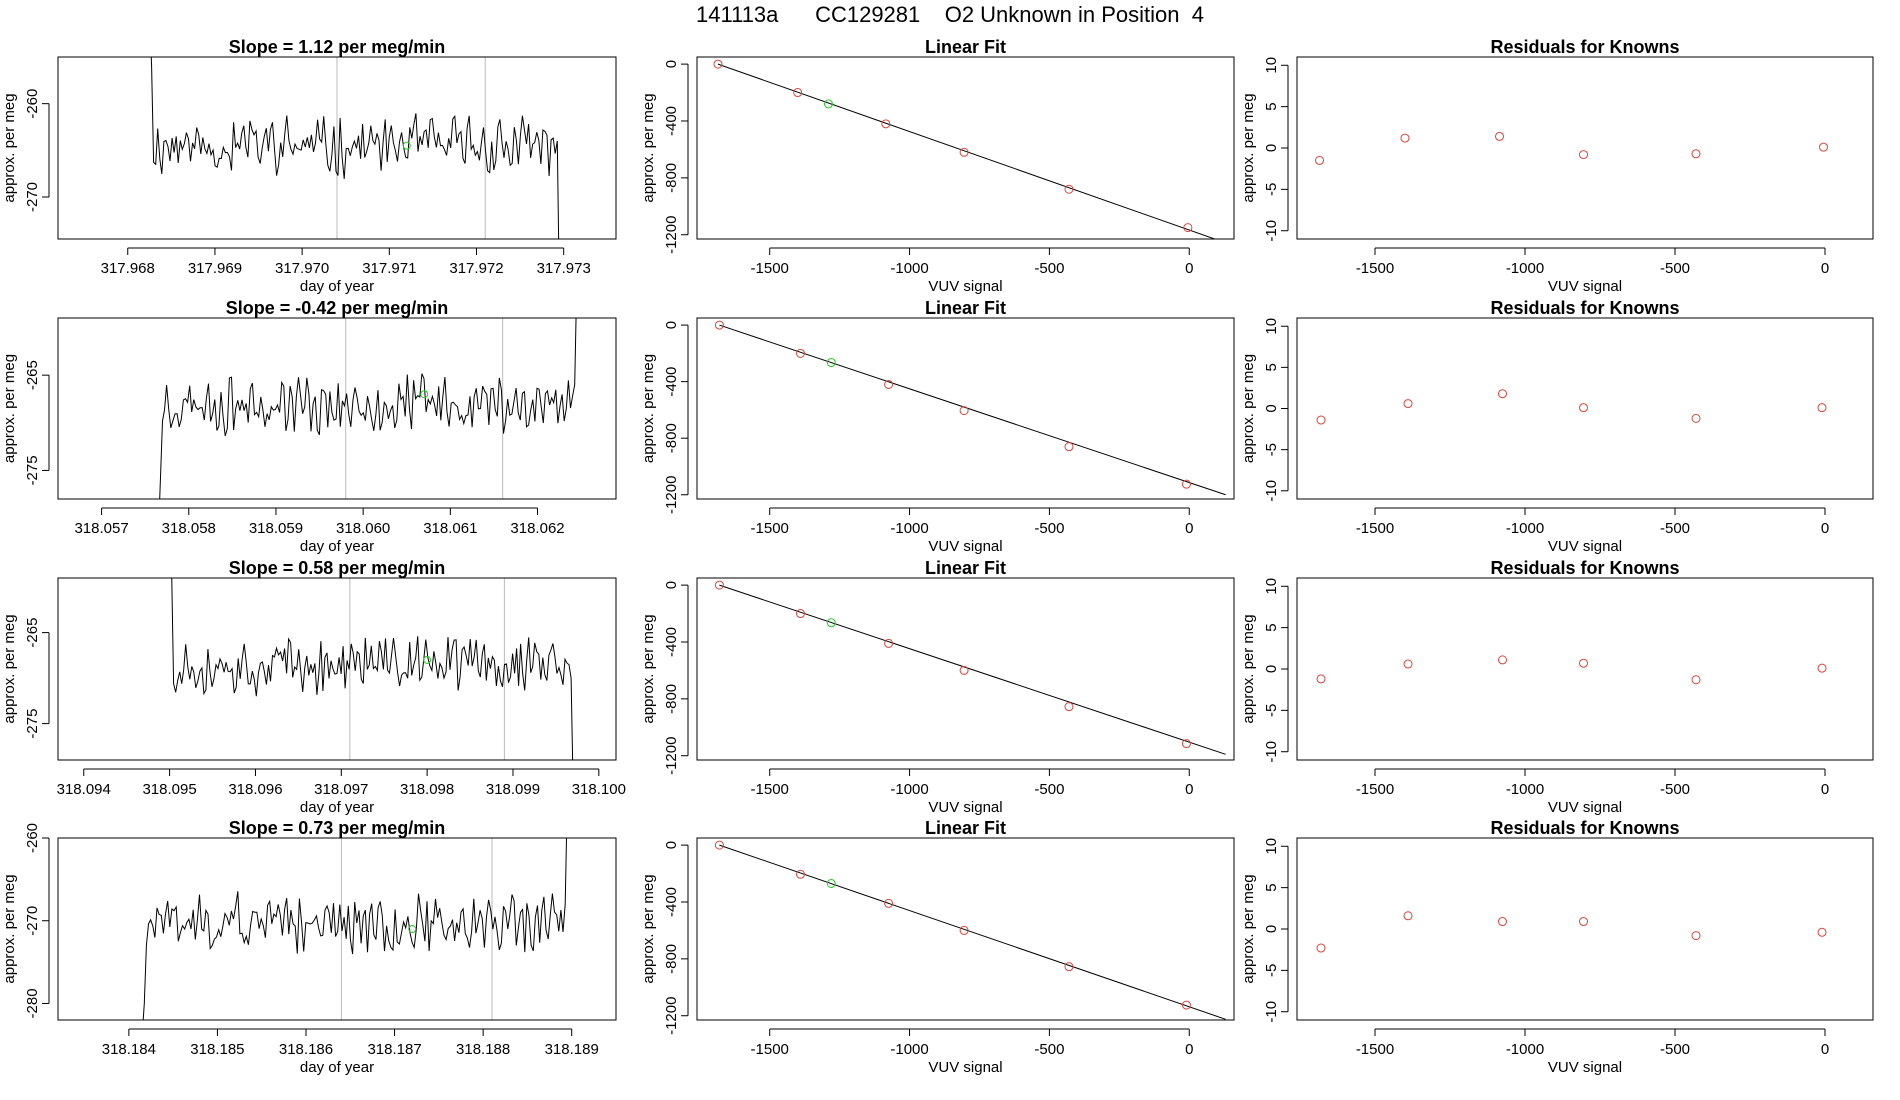 This screenshot has height=1100, width=1900. What do you see at coordinates (306, 1049) in the screenshot?
I see `x-tick-label: 318.186` at bounding box center [306, 1049].